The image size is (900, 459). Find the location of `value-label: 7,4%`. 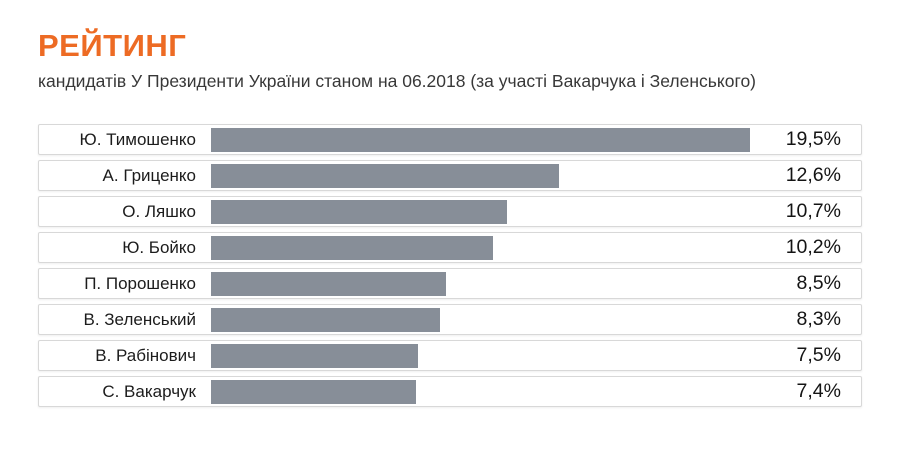

value-label: 7,4% is located at coordinates (818, 391).